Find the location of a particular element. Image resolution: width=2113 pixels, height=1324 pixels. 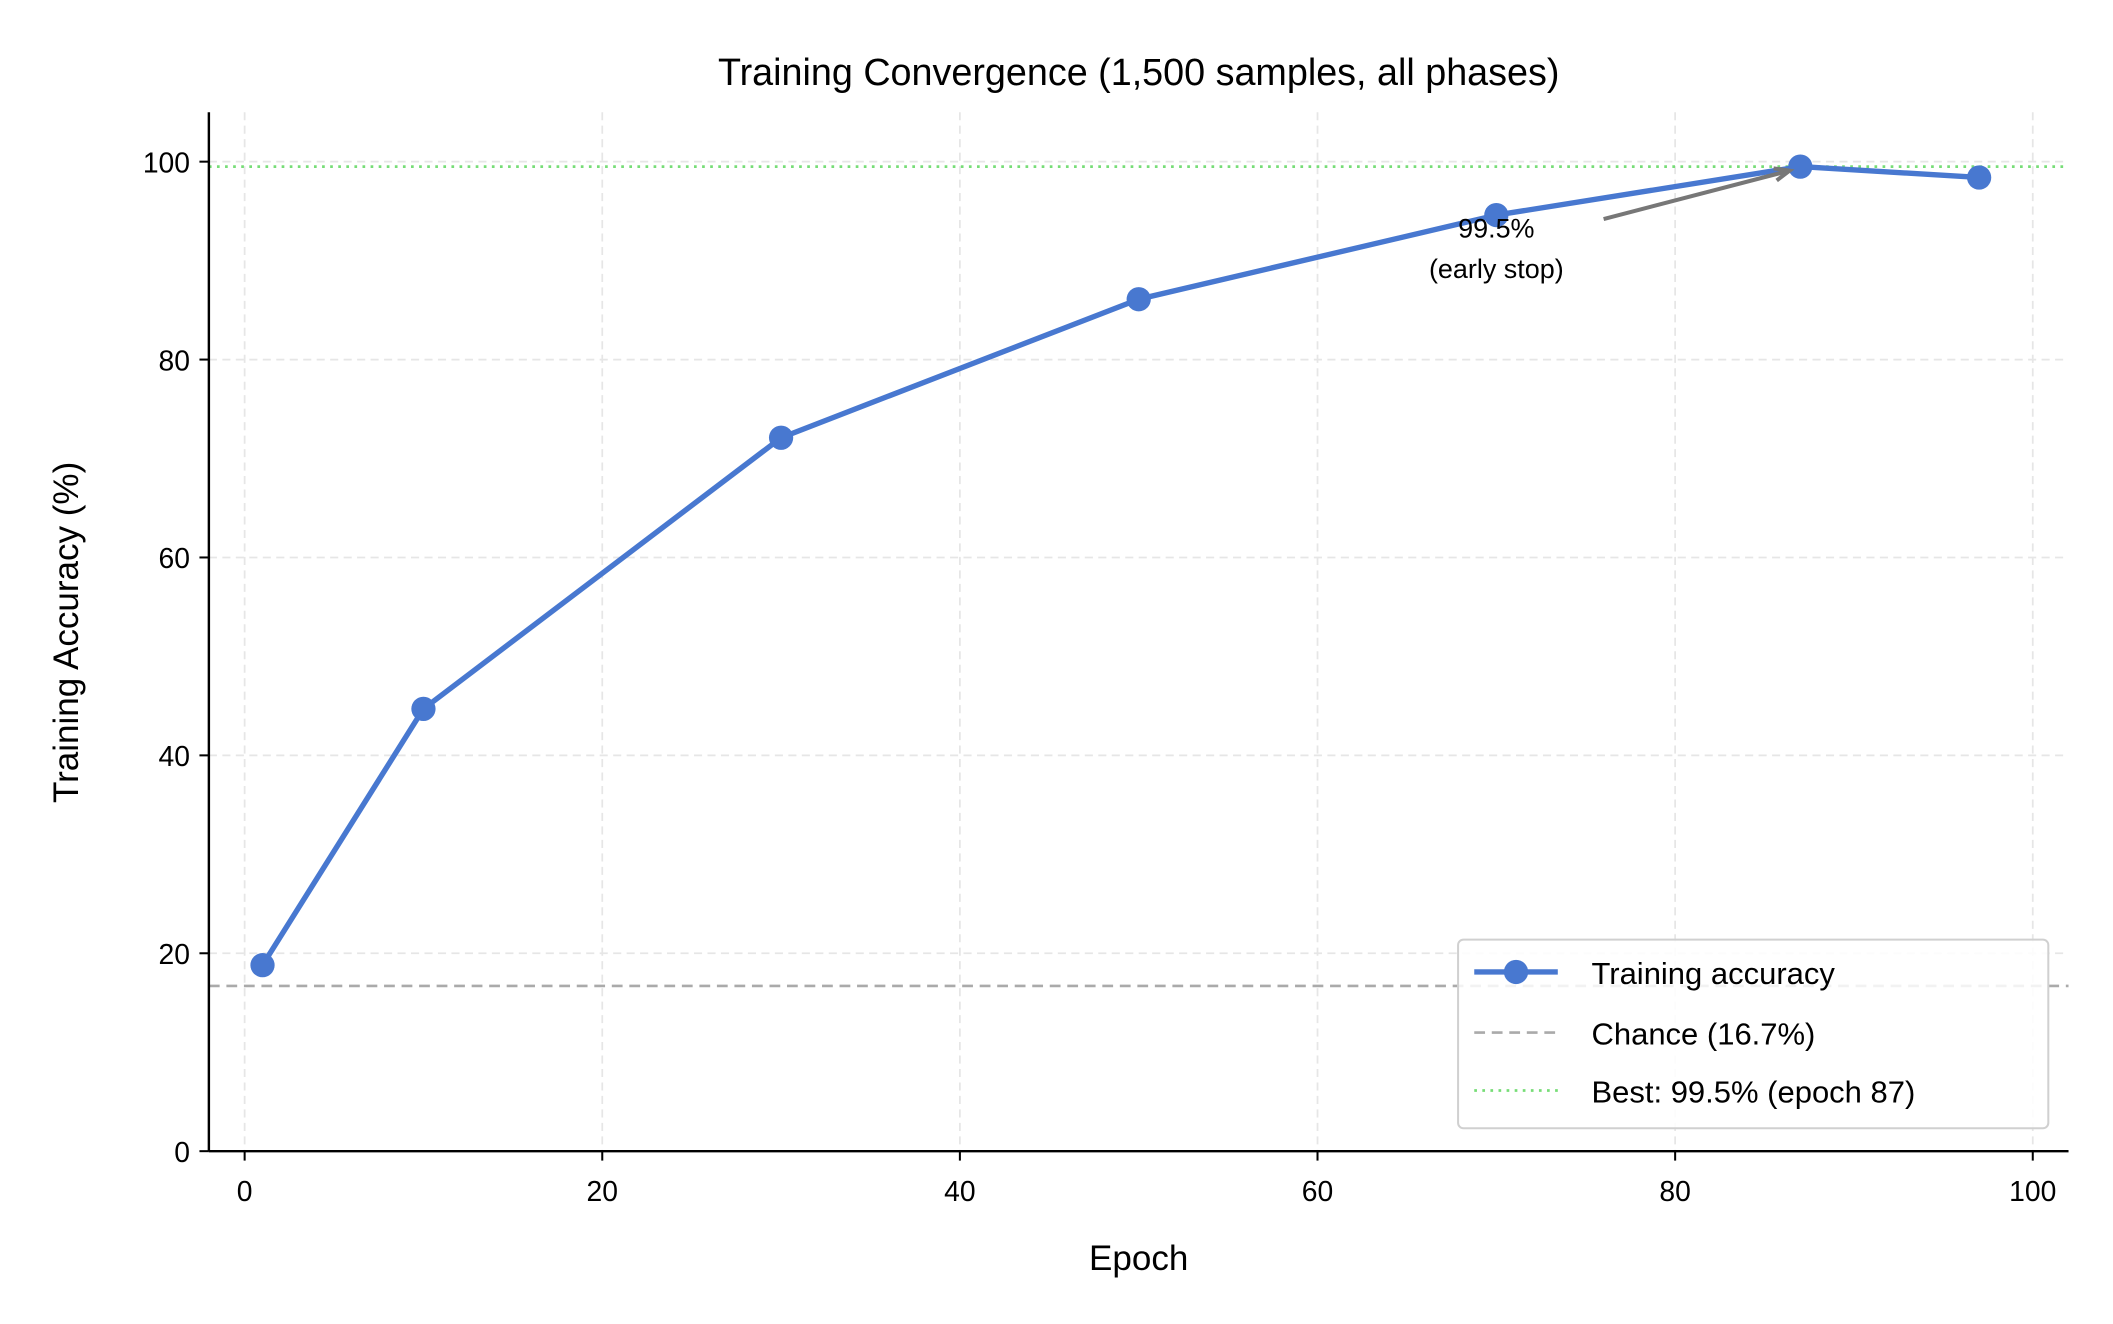

y-tick-label: 40 is located at coordinates (174, 756).